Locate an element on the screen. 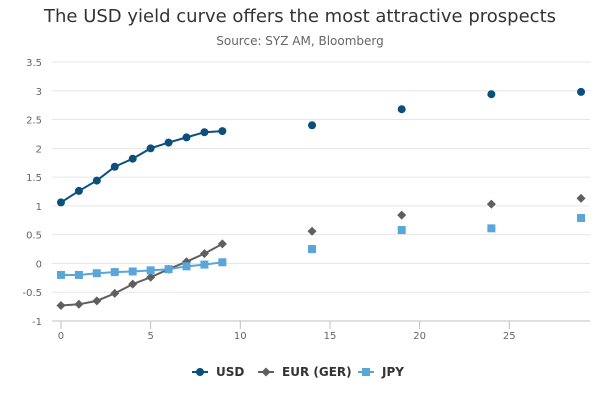 The height and width of the screenshot is (400, 600). series-line-usd is located at coordinates (141, 167).